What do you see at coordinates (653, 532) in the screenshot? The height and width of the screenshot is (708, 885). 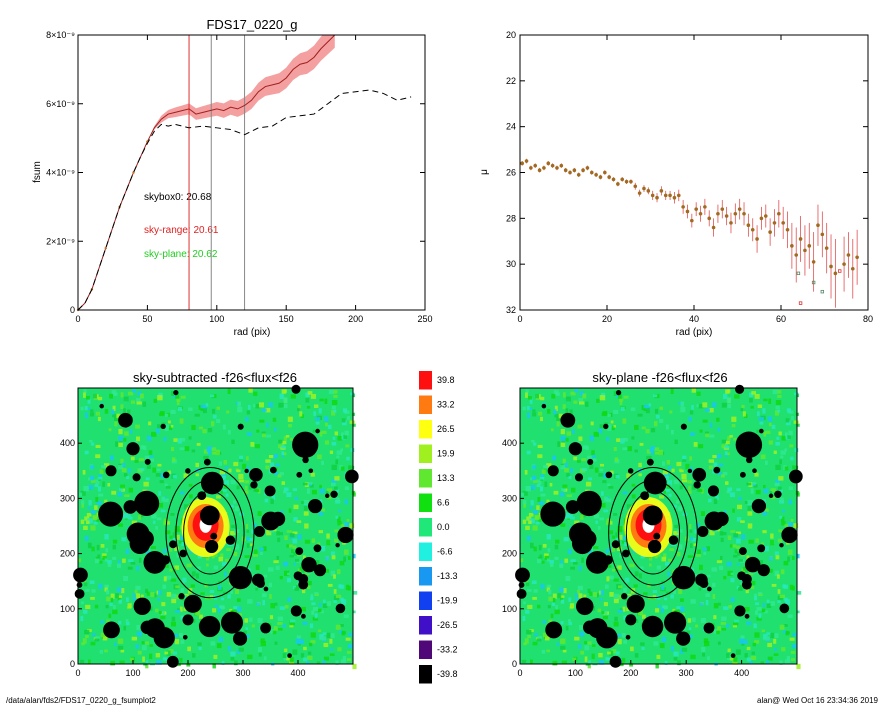 I see `sky-plane-aperture-ellipse` at bounding box center [653, 532].